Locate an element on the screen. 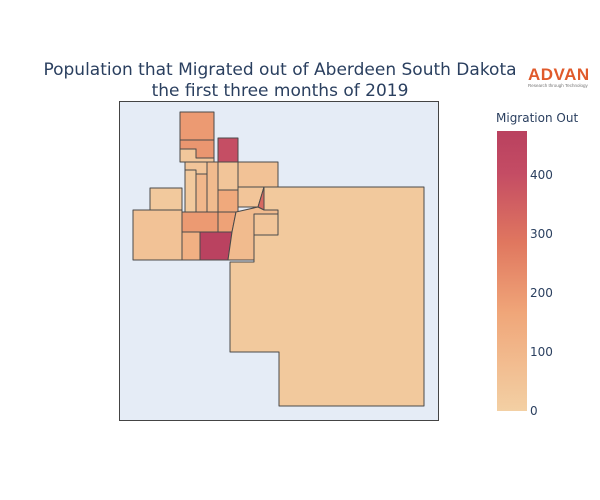 The width and height of the screenshot is (600, 500). map-region-r16 is located at coordinates (191, 246).